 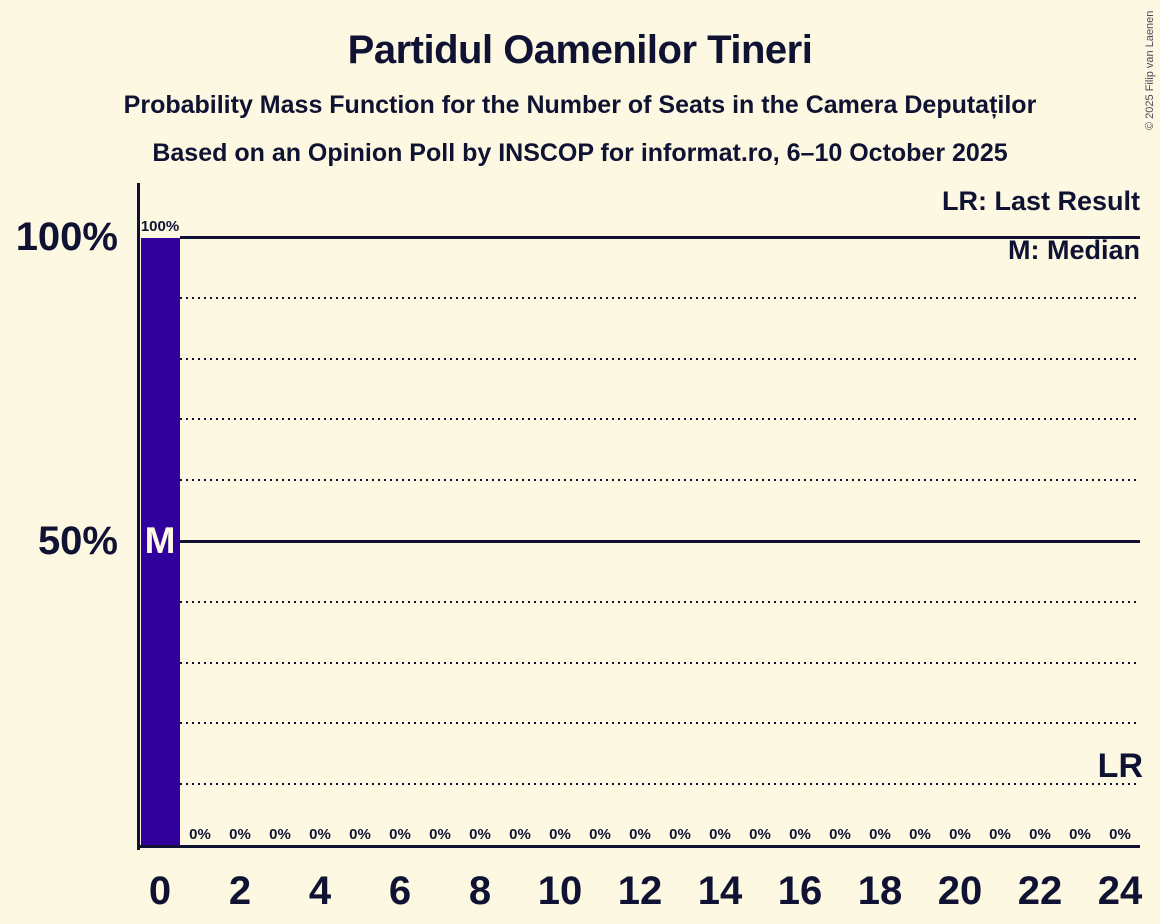 I want to click on bar-value-label-seat-10: 0%, so click(x=560, y=834).